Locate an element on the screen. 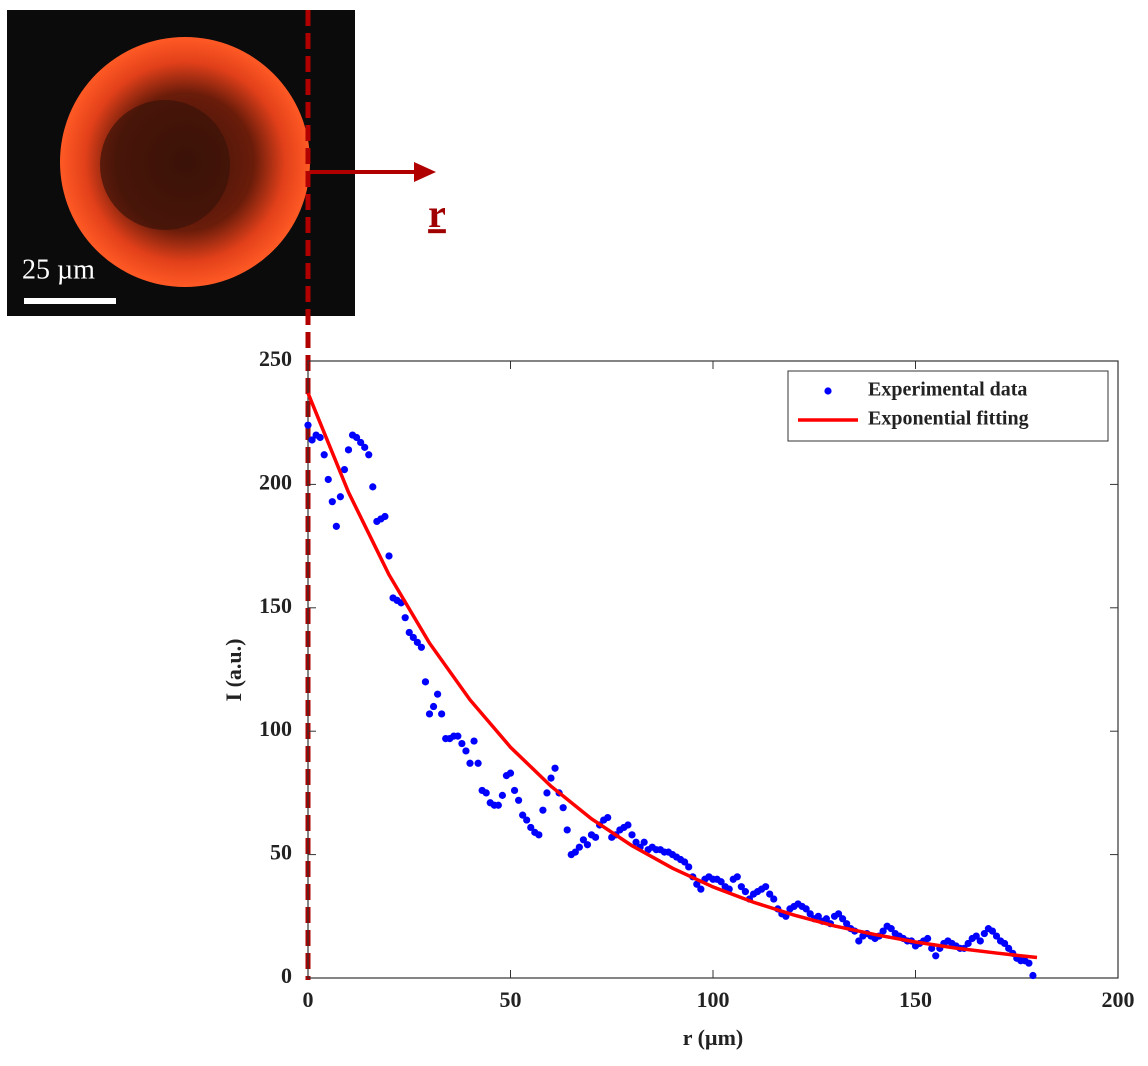 The height and width of the screenshot is (1066, 1148). x-tick-label: 0 is located at coordinates (308, 999).